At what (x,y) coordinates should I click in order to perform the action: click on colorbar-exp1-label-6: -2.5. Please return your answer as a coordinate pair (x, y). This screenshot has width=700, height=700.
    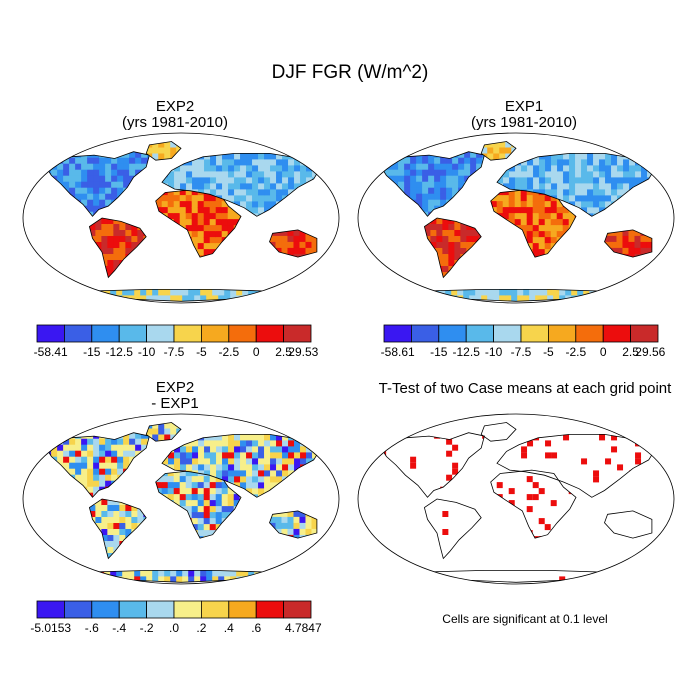
    Looking at the image, I should click on (575, 352).